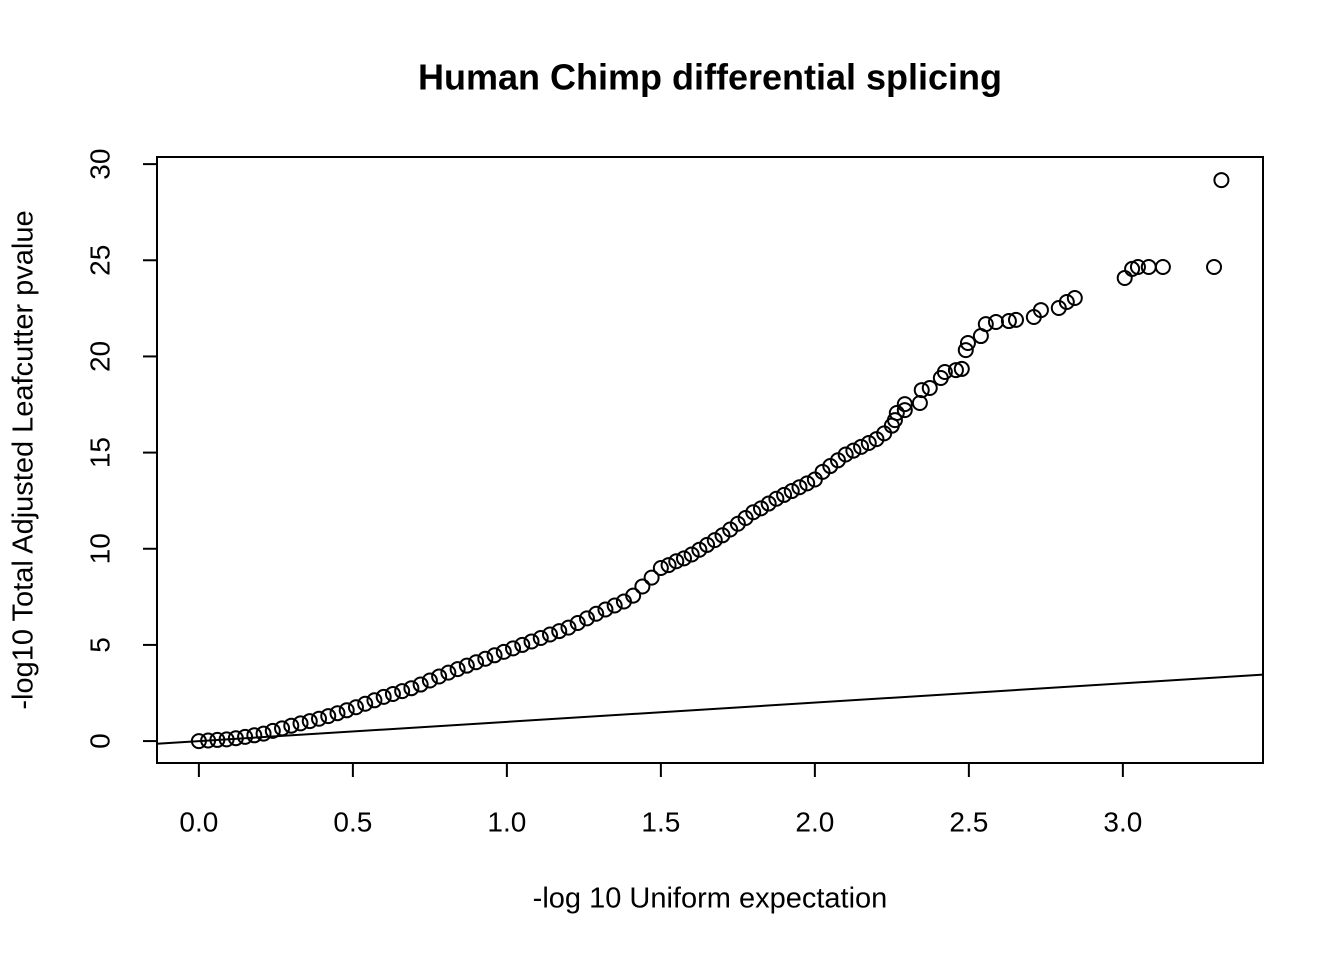  Describe the element at coordinates (99, 164) in the screenshot. I see `y-tick-label: 30` at that location.